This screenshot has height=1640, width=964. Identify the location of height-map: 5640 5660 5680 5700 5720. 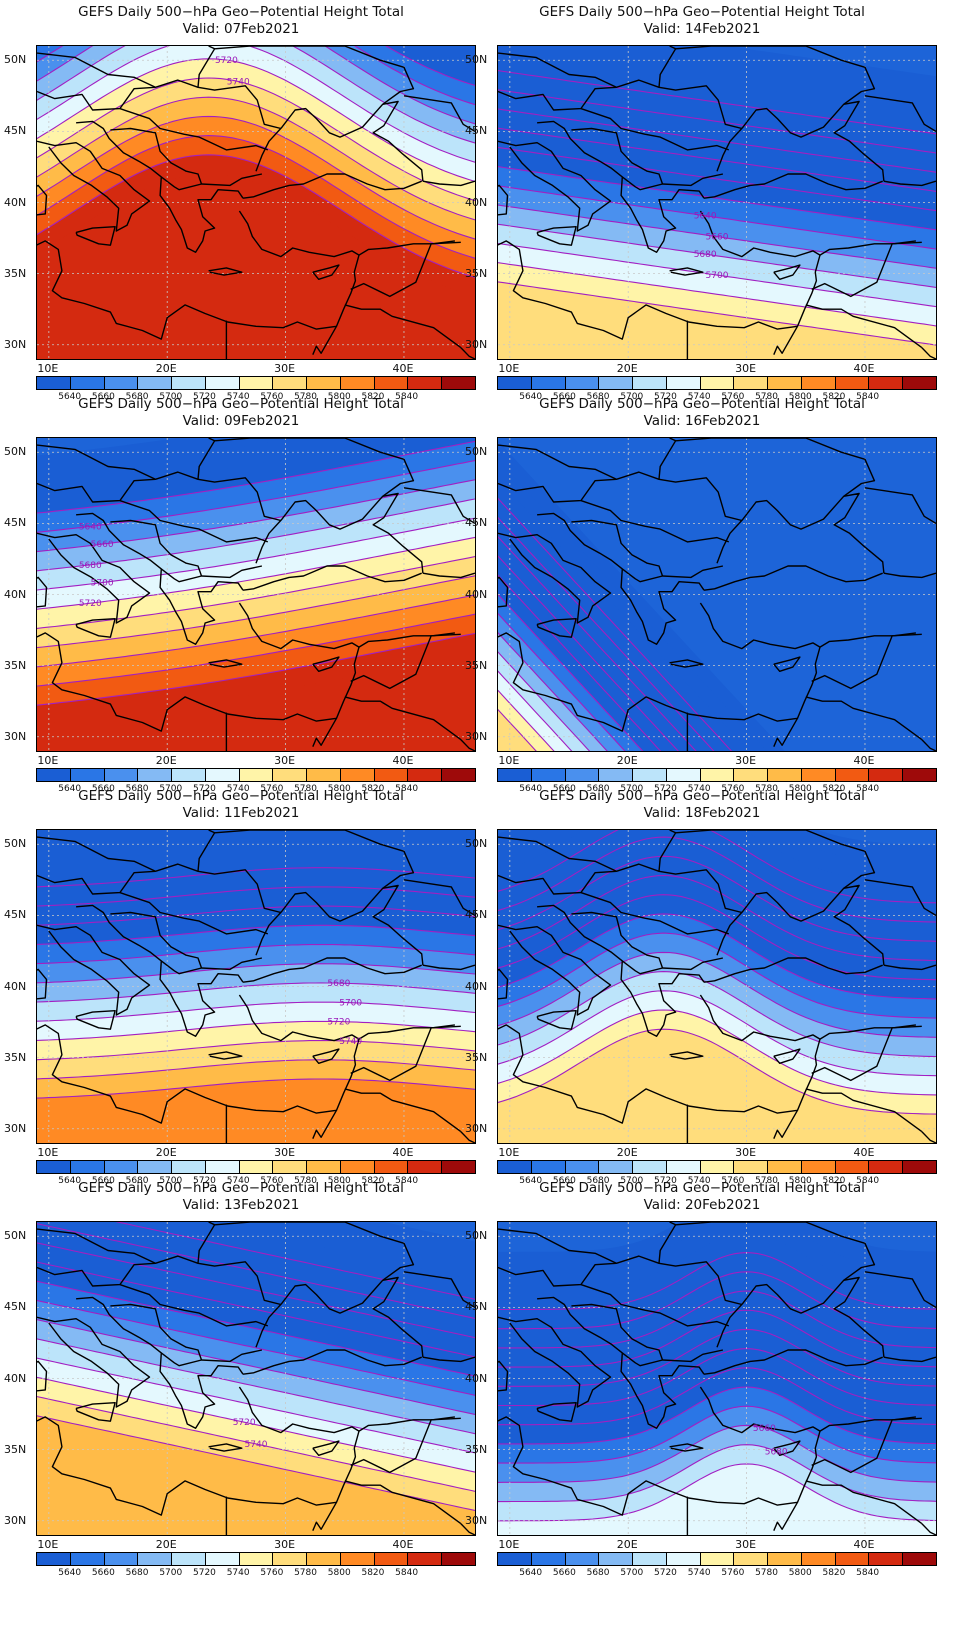
(256, 594).